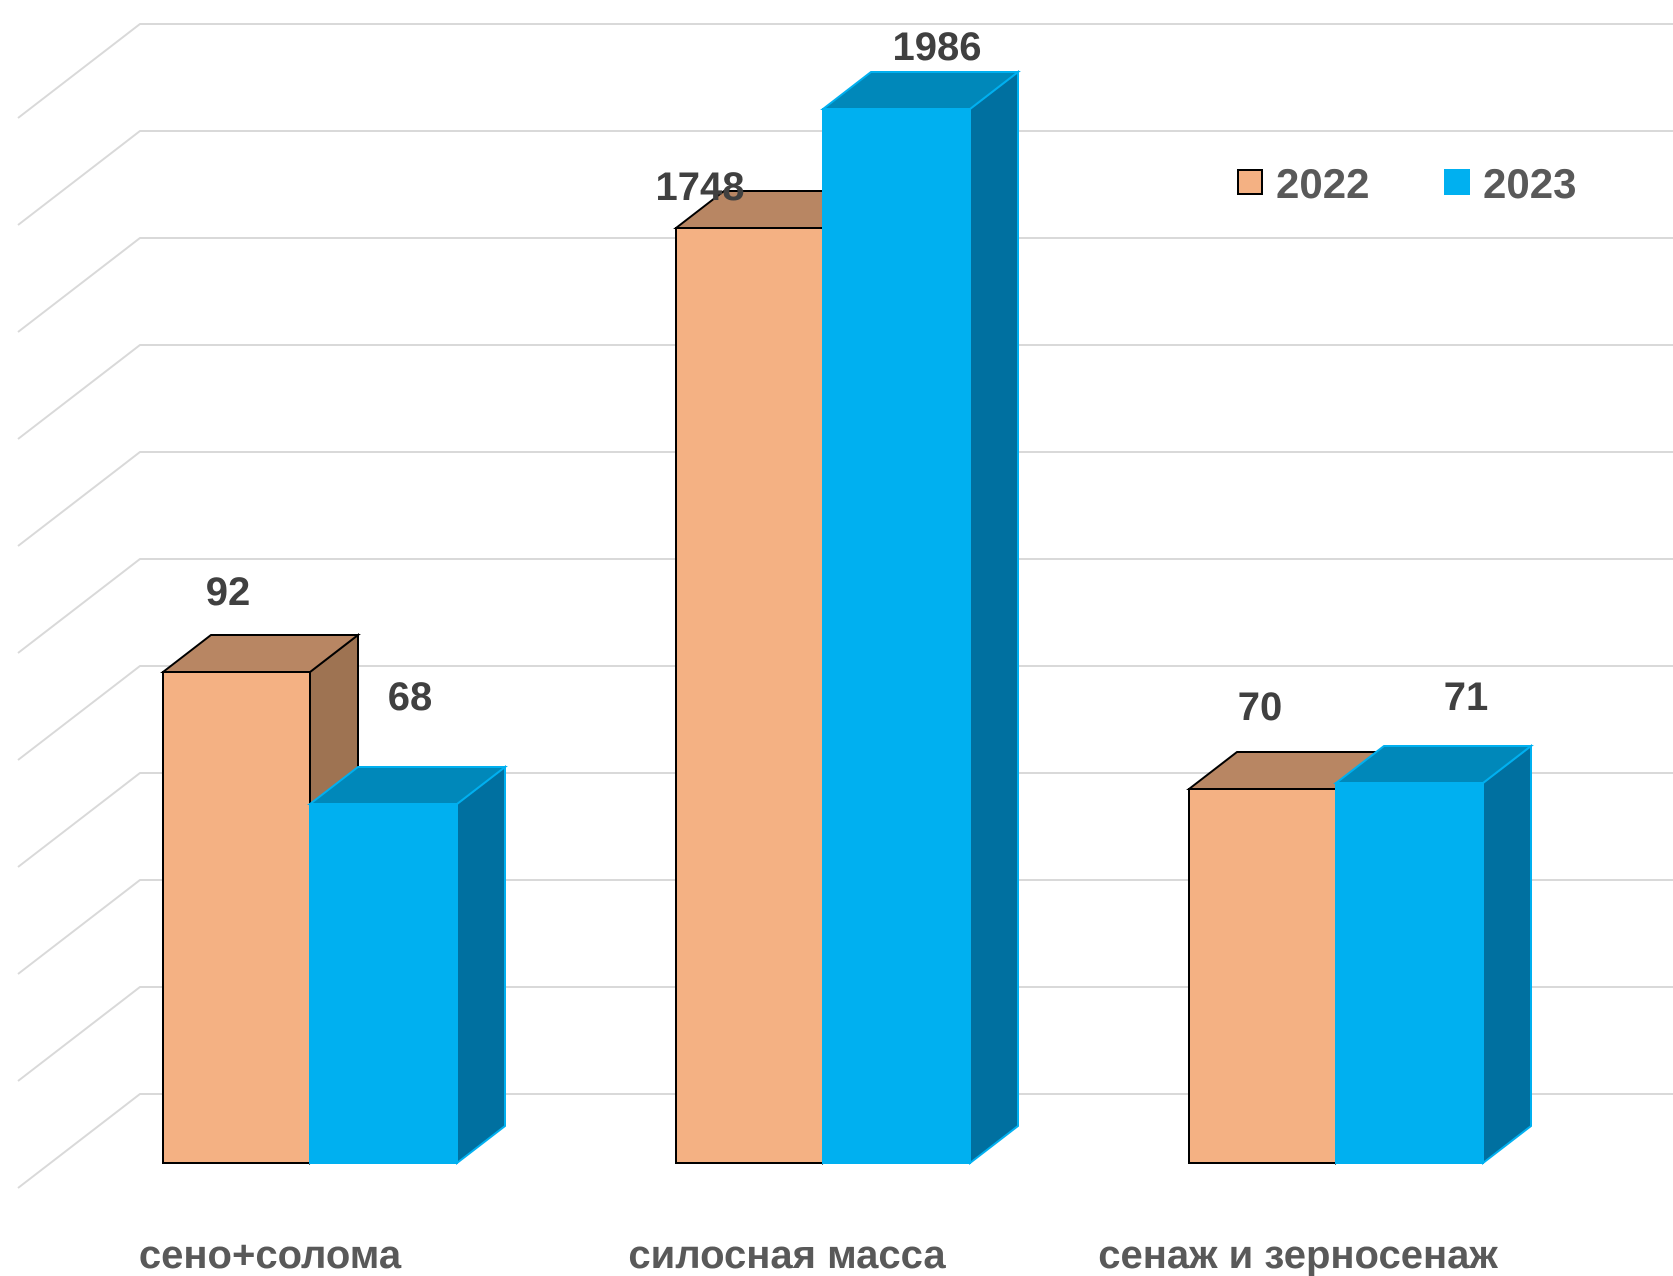 This screenshot has height=1276, width=1673. I want to click on legend-swatch-2022, so click(1250, 182).